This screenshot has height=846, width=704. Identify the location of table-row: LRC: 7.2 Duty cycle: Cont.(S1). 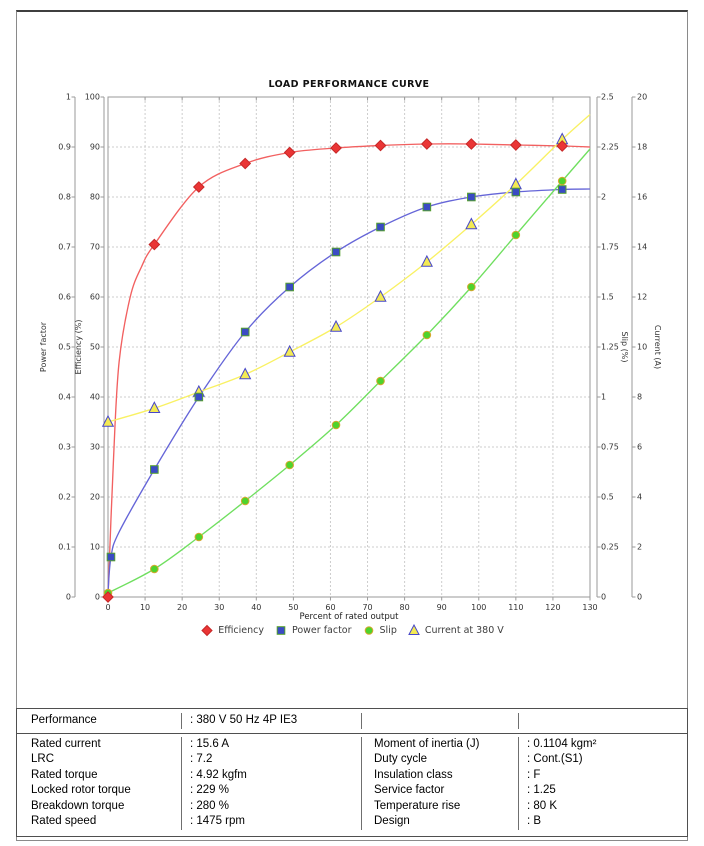
(352, 760).